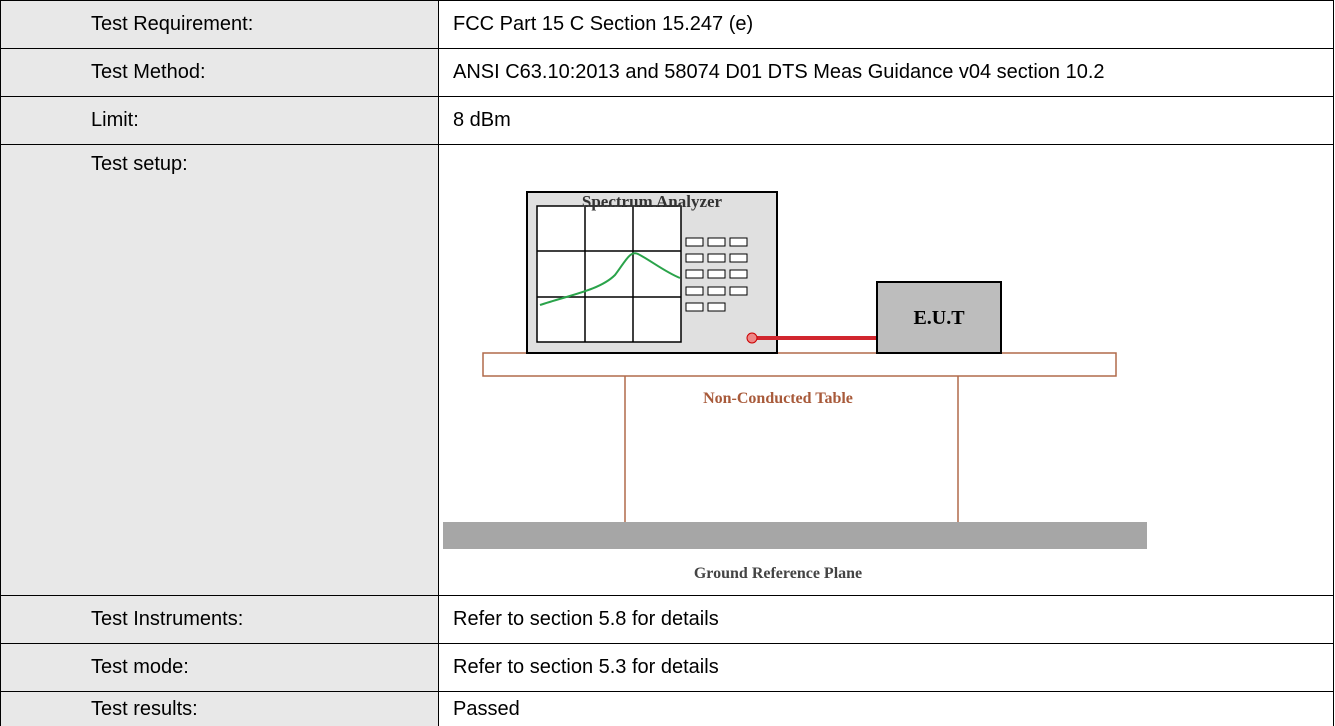 The height and width of the screenshot is (726, 1335). Describe the element at coordinates (886, 24) in the screenshot. I see `row-value: FCC Part 15 C Section 15.247 (e)` at that location.